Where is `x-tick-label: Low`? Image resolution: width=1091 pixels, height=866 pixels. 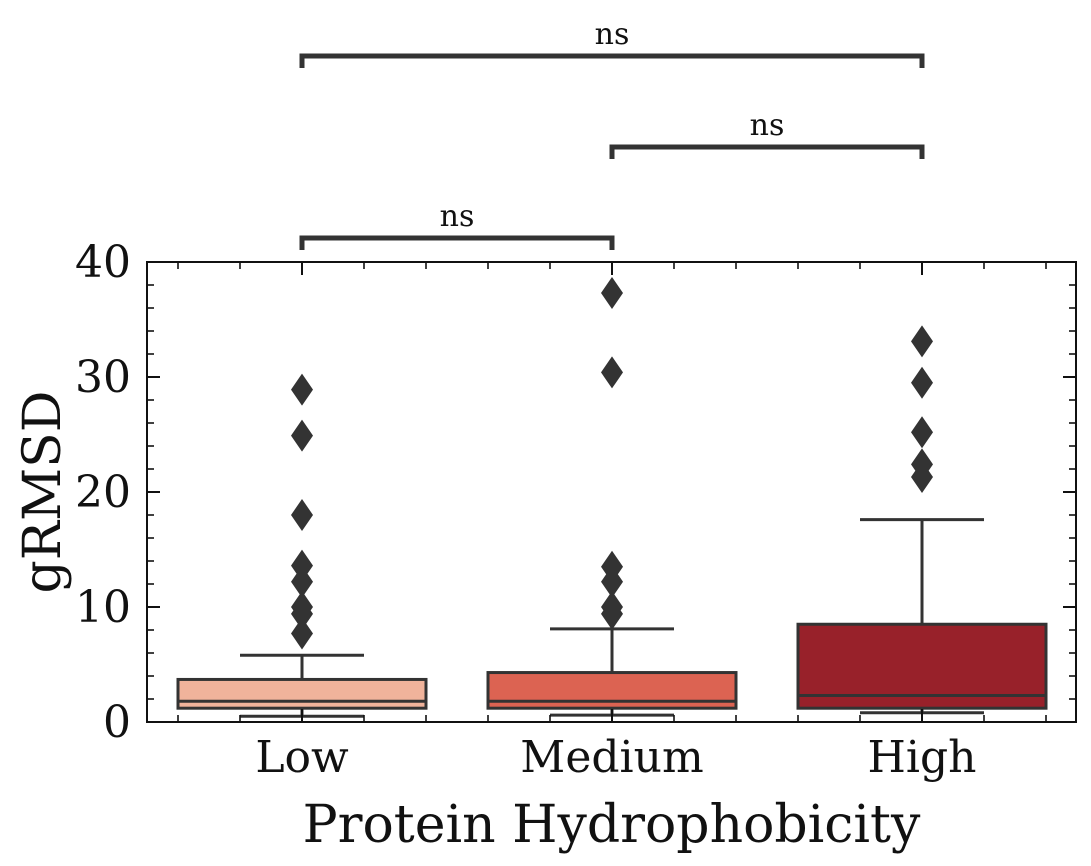 x-tick-label: Low is located at coordinates (302, 757).